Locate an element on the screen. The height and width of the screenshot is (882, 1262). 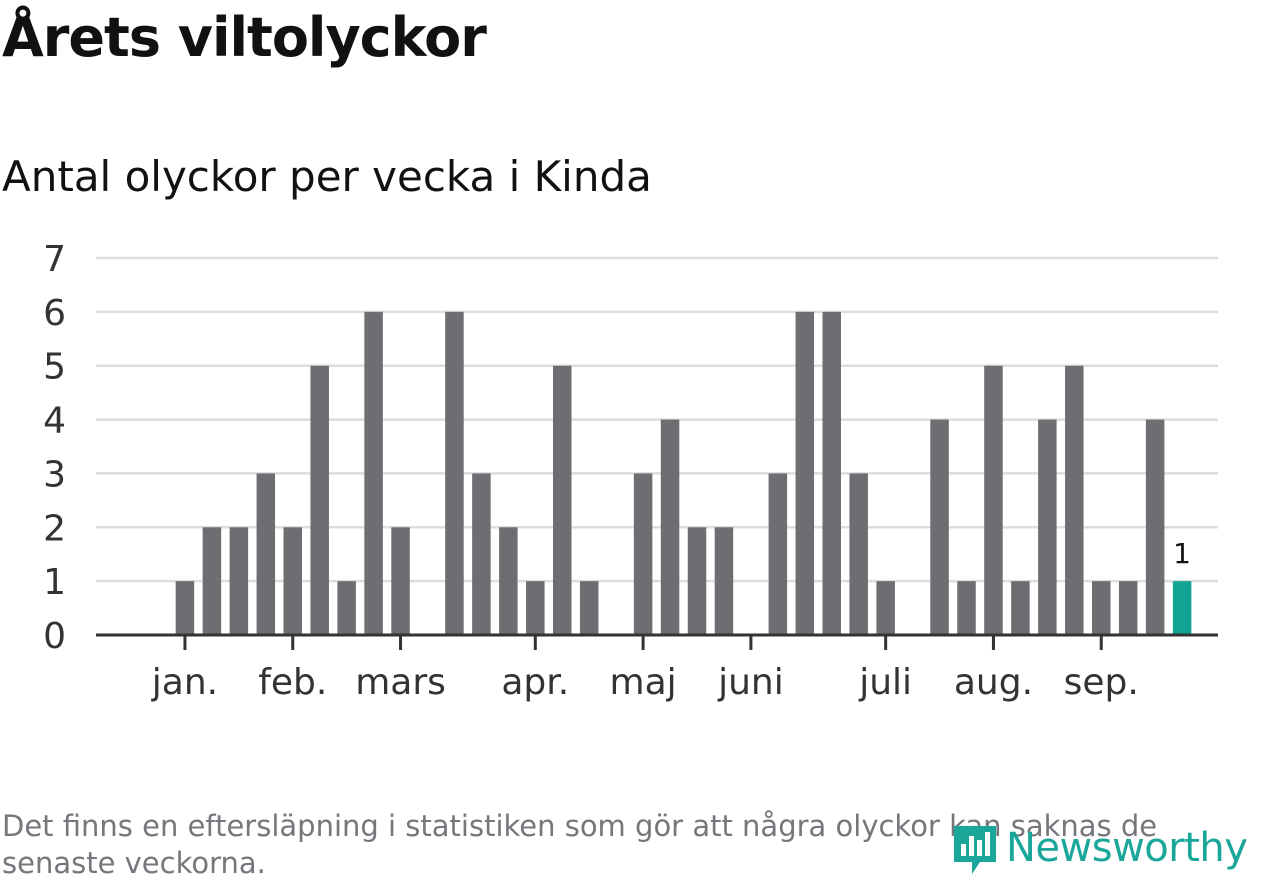
newsworthy-logo: Newsworthy is located at coordinates (1099, 848).